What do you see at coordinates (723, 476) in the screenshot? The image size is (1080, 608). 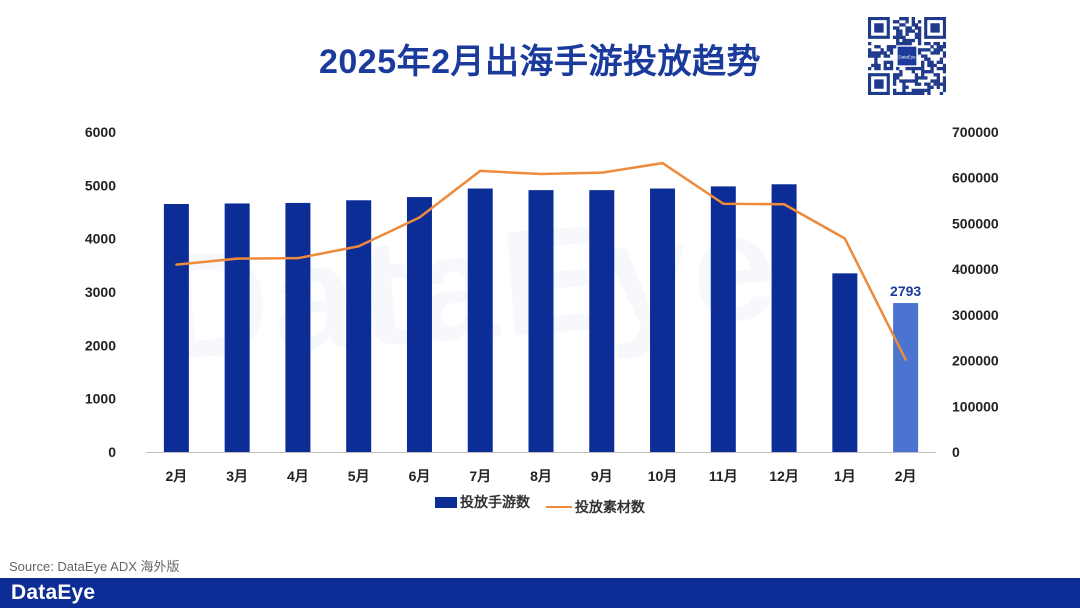 I see `x-tick-label: 11月` at bounding box center [723, 476].